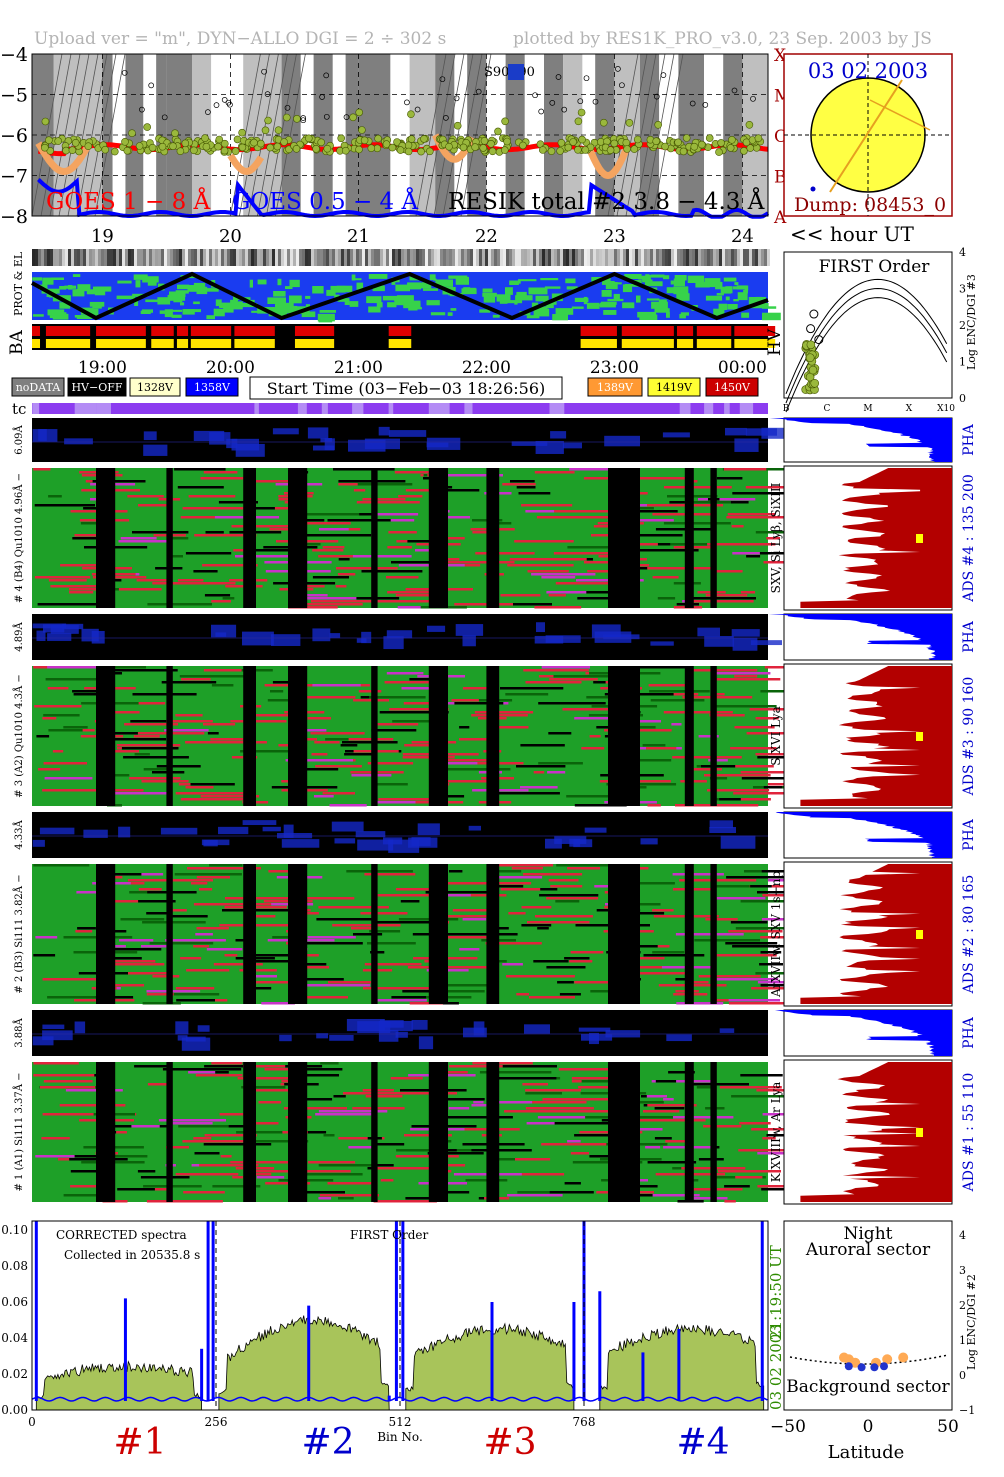 This screenshot has height=1477, width=1004. I want to click on spectrum-x-tick: 768, so click(584, 1422).